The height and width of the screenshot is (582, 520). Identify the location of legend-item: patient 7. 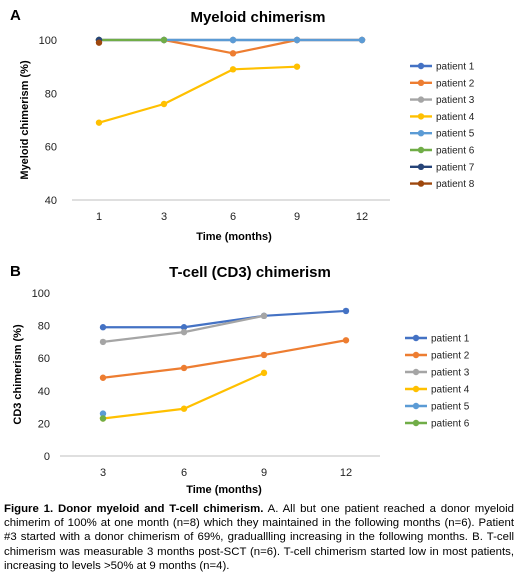
(442, 167).